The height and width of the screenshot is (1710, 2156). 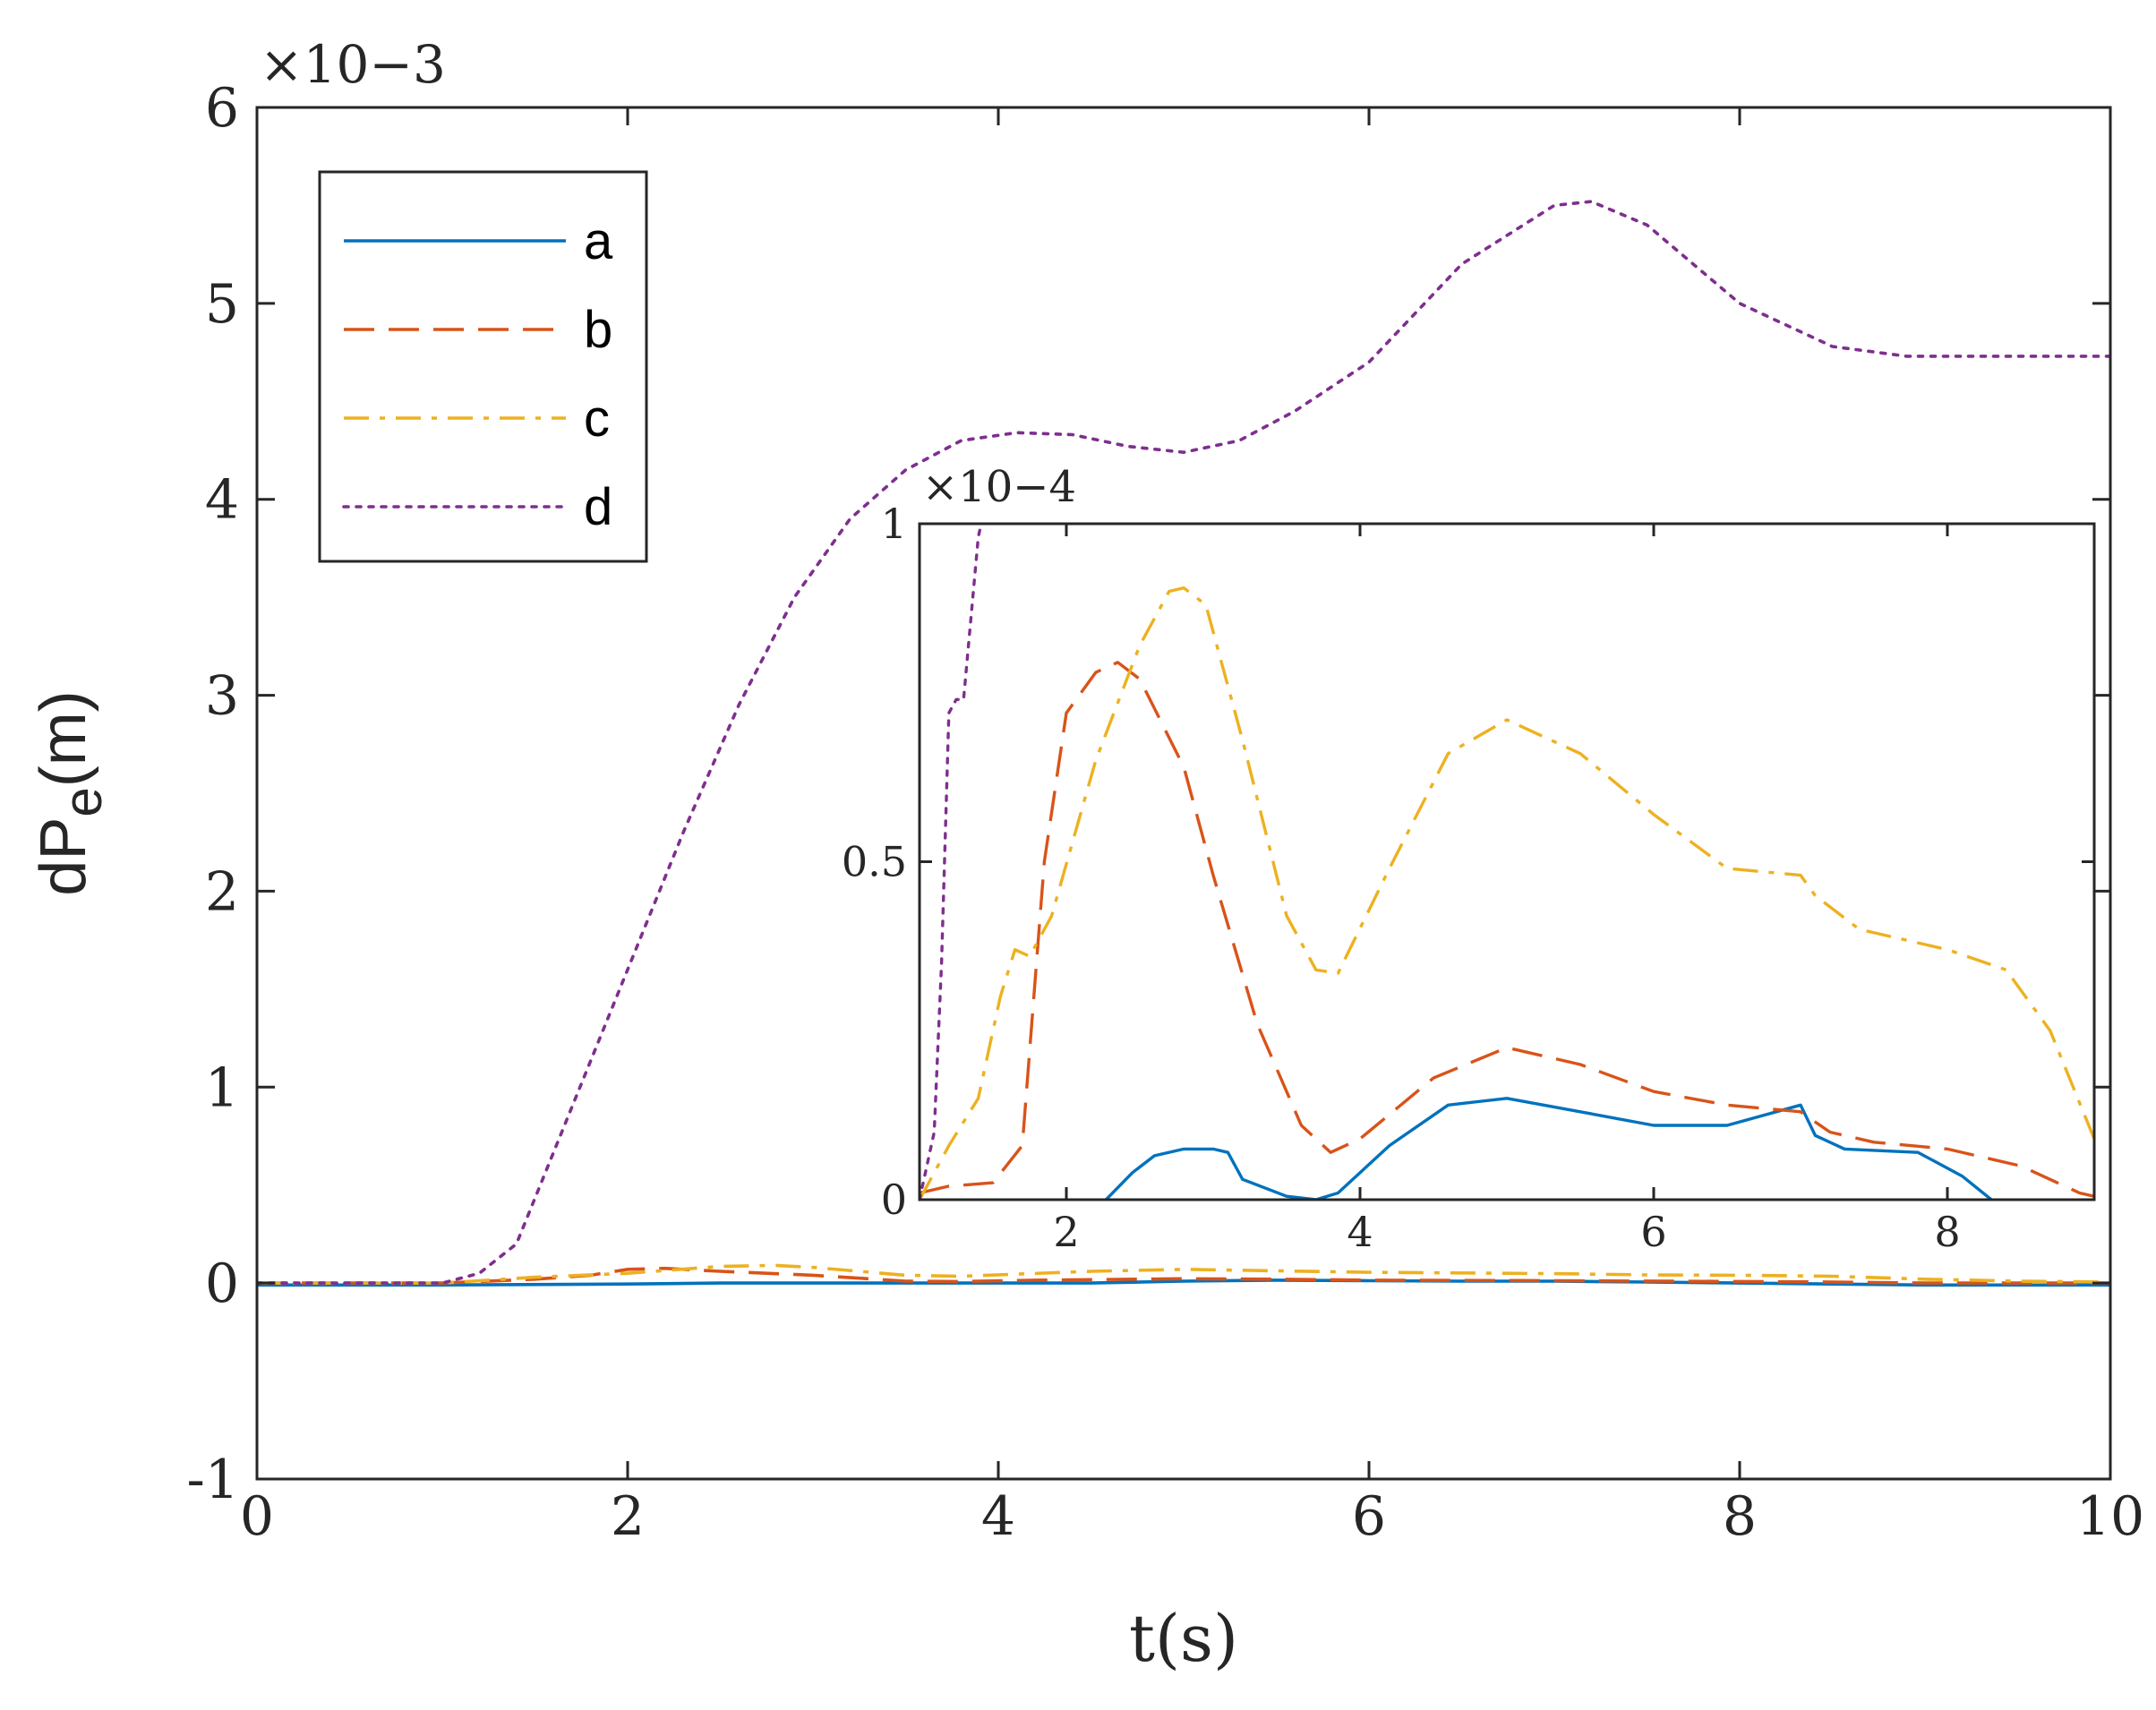 I want to click on inset-y-tick-label: 1, so click(x=894, y=524).